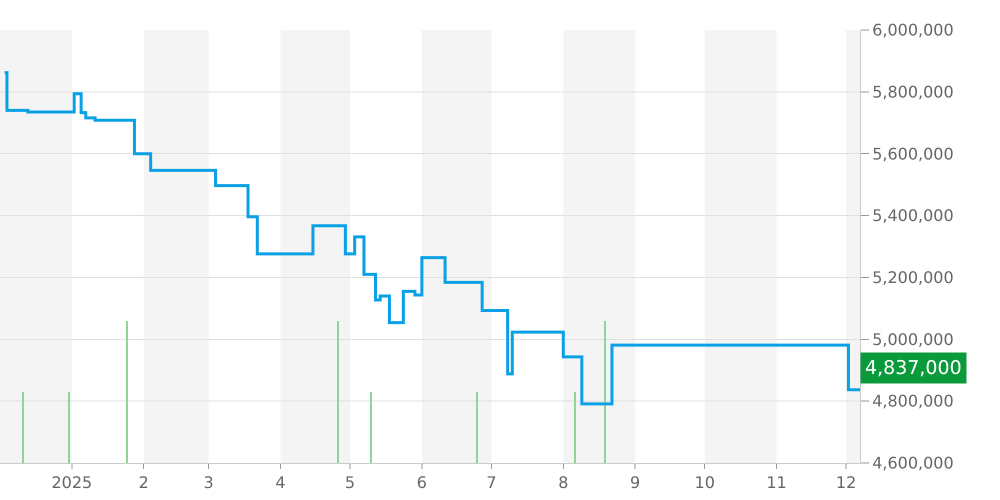 The height and width of the screenshot is (500, 1000). Describe the element at coordinates (913, 154) in the screenshot. I see `y-tick-label: 5,600,000` at that location.